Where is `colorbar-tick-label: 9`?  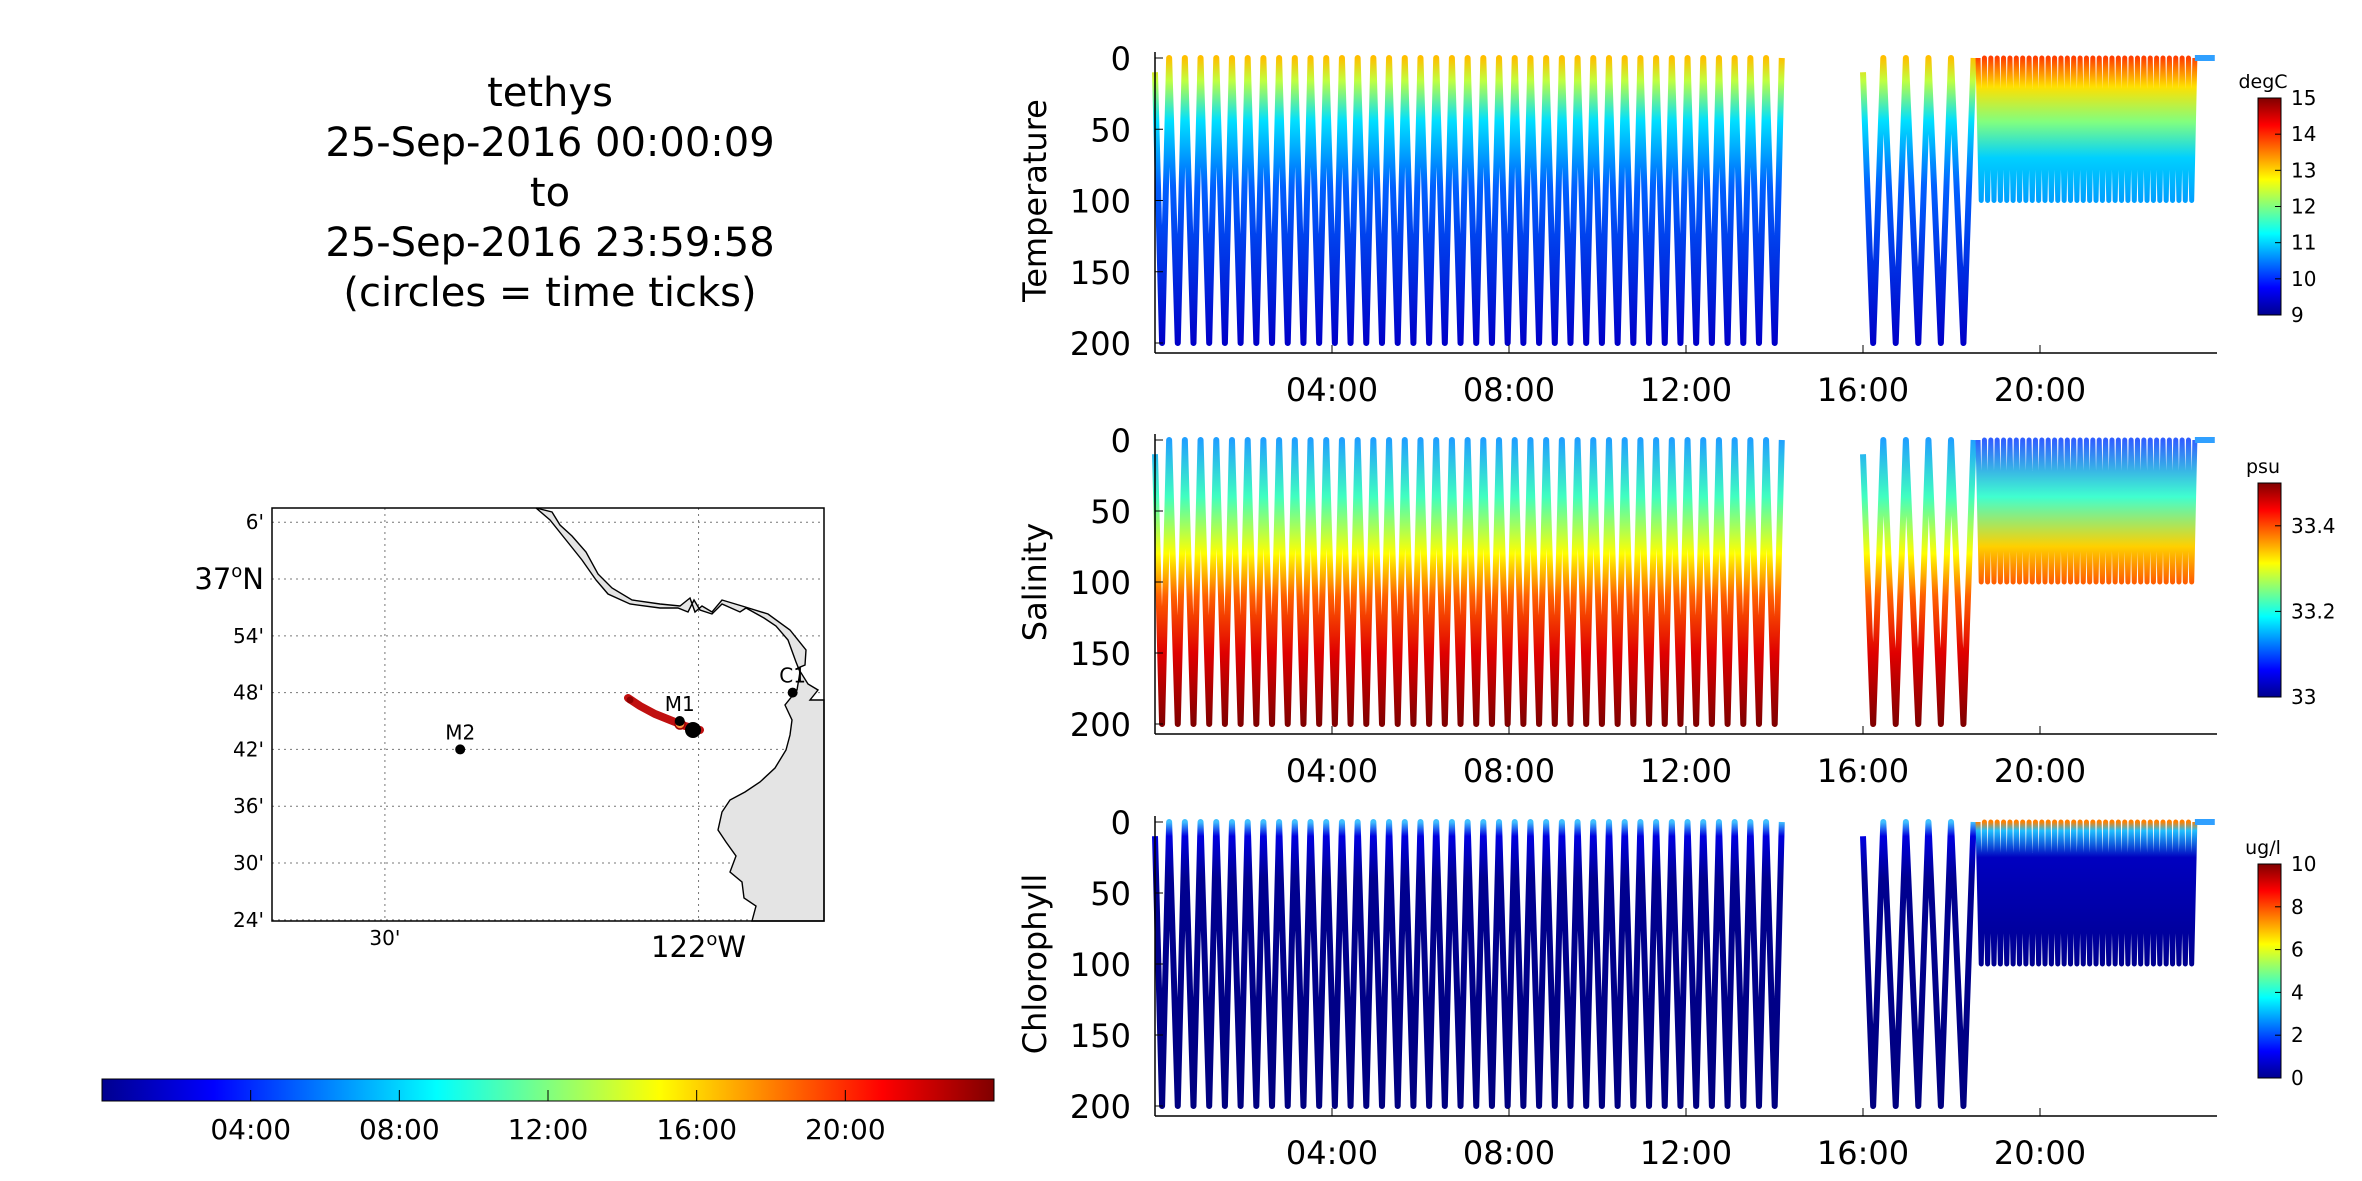 colorbar-tick-label: 9 is located at coordinates (2297, 315).